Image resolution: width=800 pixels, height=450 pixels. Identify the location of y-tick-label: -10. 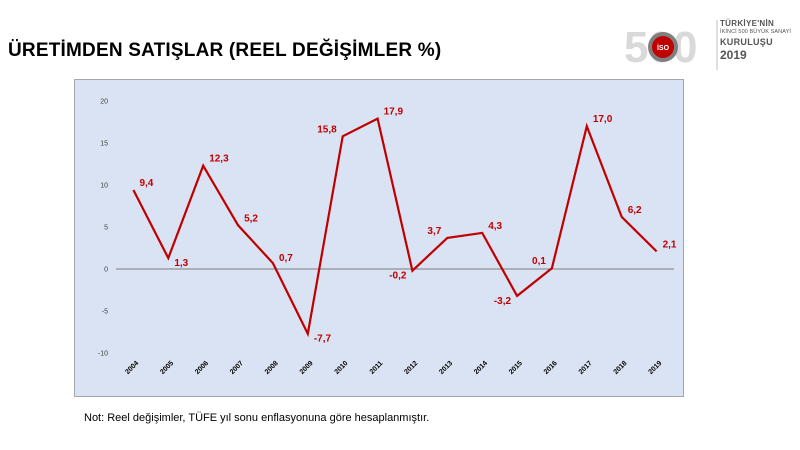
(103, 354).